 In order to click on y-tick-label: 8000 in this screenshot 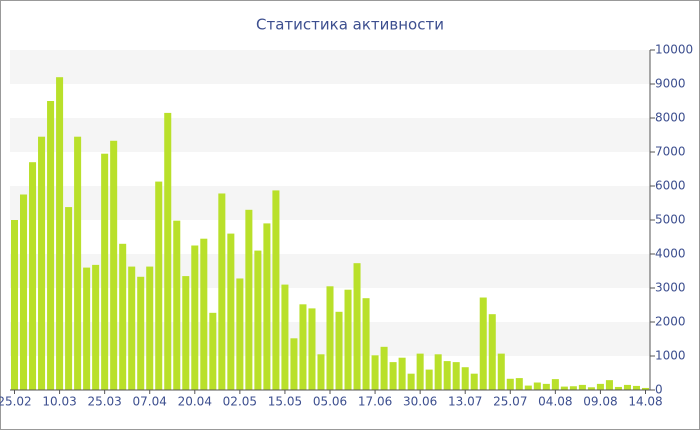, I will do `click(670, 118)`.